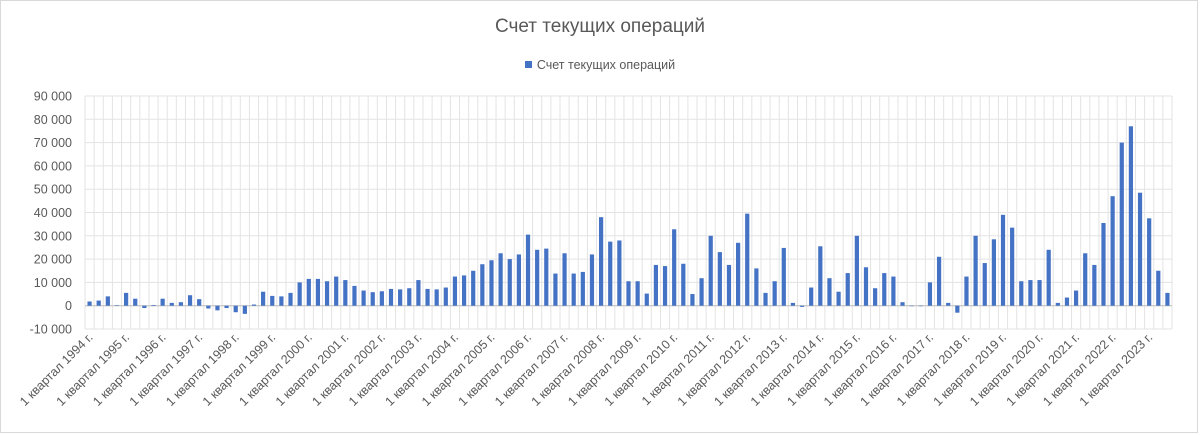  Describe the element at coordinates (53, 166) in the screenshot. I see `y-tick-label: 60 000` at that location.